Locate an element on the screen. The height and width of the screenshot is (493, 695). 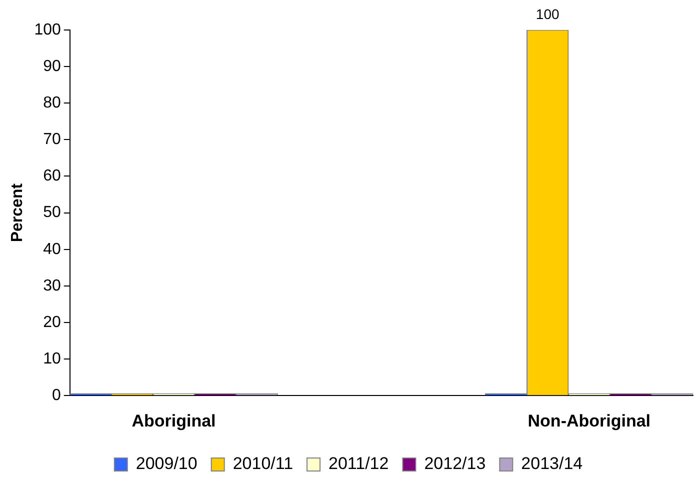
legend-label: 2013/14 is located at coordinates (552, 464).